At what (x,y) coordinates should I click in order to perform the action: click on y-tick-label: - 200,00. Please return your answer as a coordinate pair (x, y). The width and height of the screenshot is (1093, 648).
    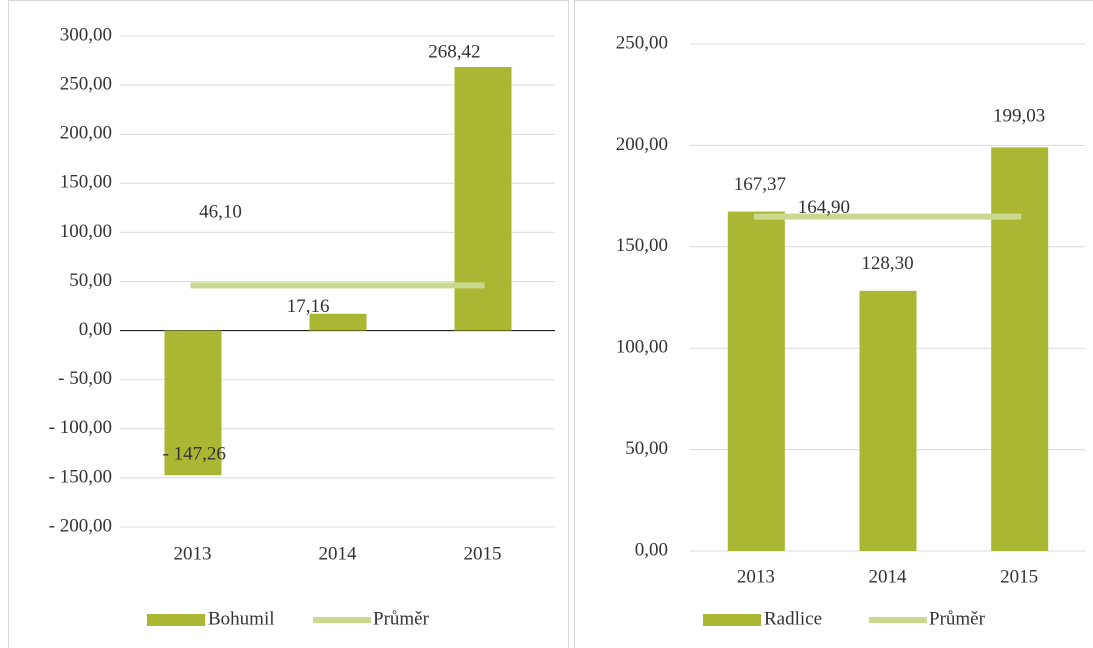
    Looking at the image, I should click on (80, 525).